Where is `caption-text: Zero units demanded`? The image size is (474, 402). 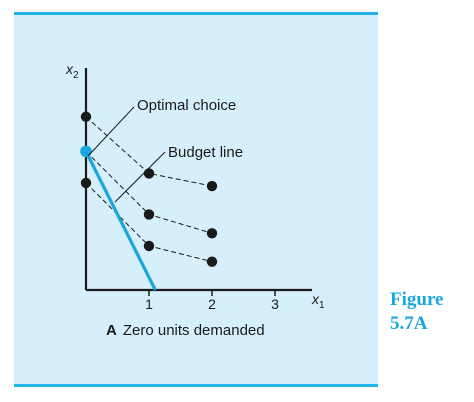 caption-text: Zero units demanded is located at coordinates (194, 330).